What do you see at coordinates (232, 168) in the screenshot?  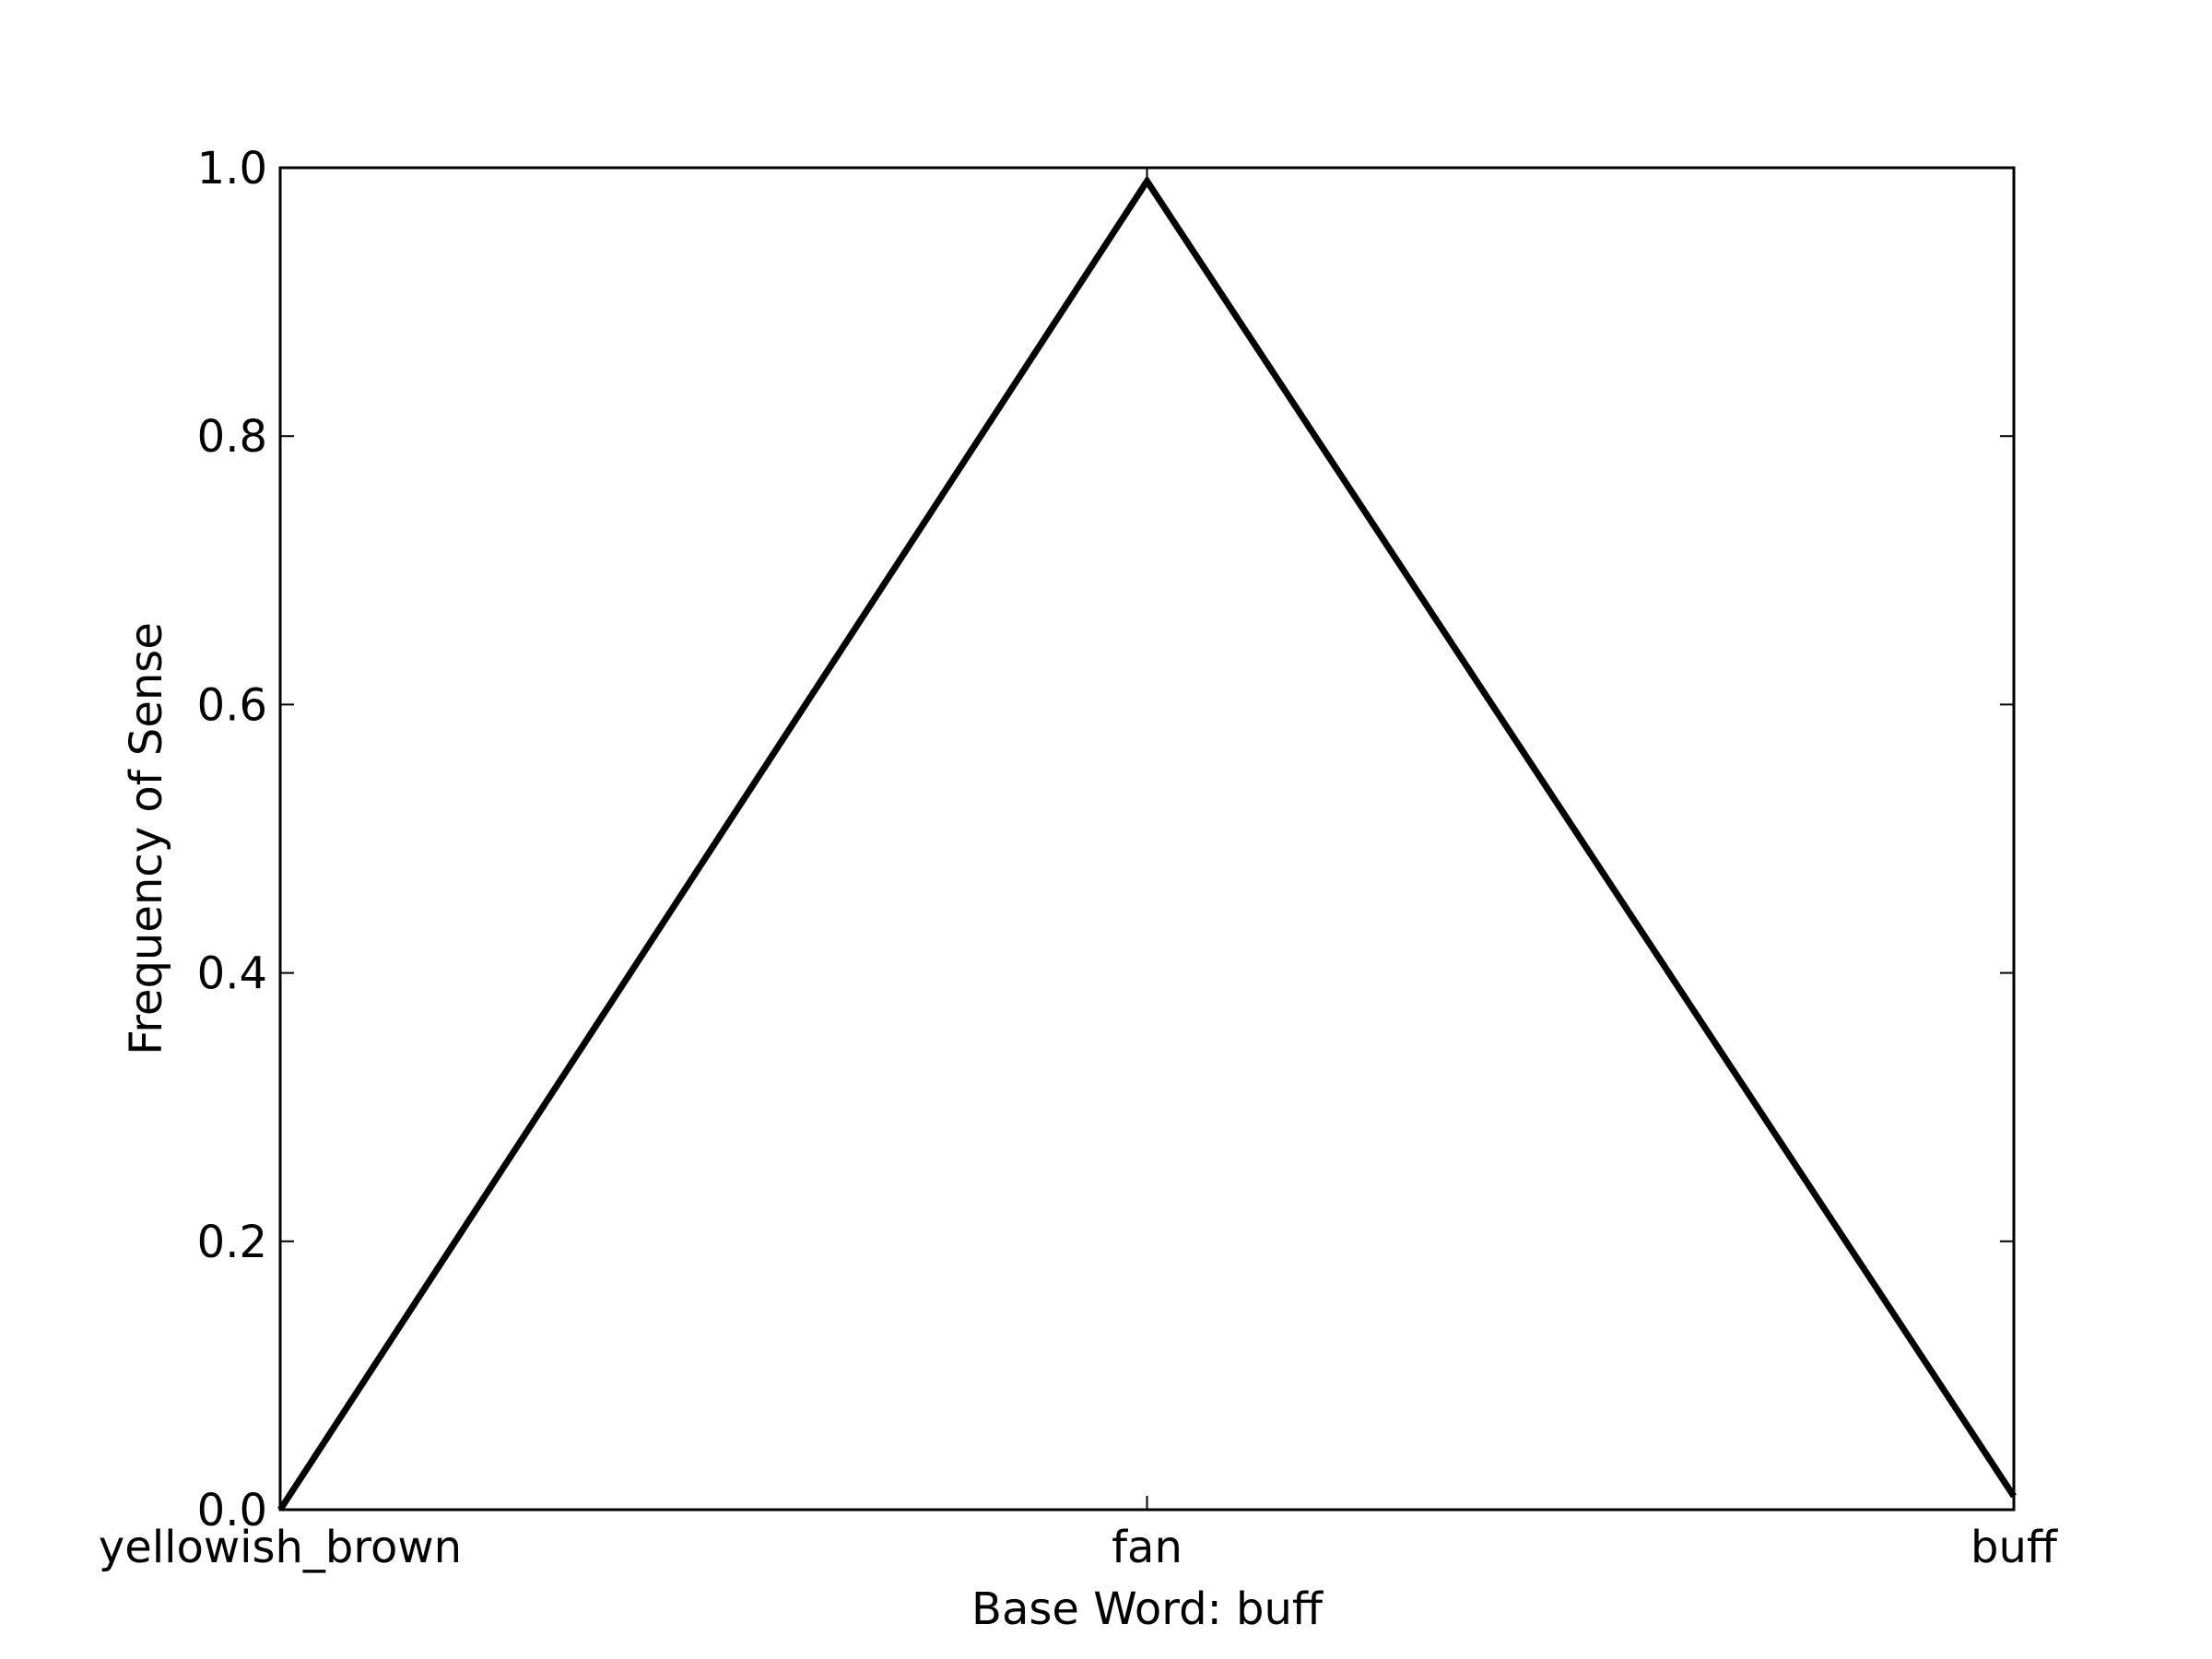 I see `y-tick-label: 1.0` at bounding box center [232, 168].